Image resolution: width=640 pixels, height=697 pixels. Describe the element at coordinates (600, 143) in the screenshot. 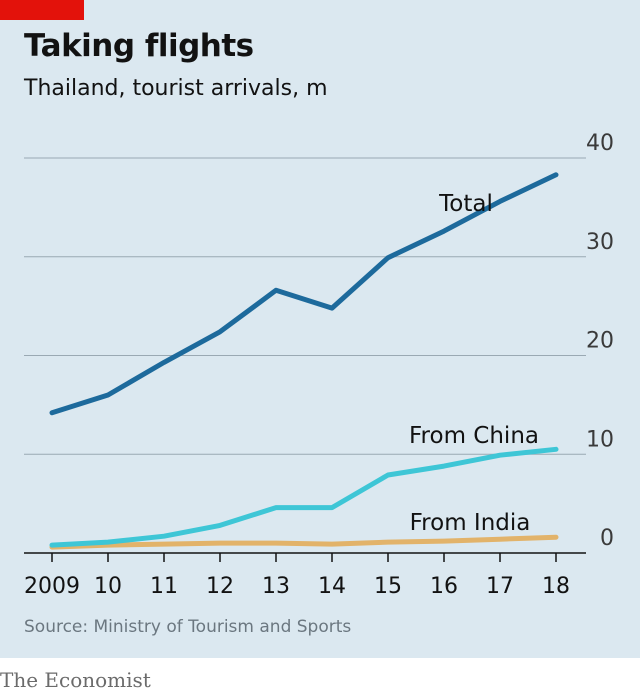

I see `y-tick-label: 40` at that location.